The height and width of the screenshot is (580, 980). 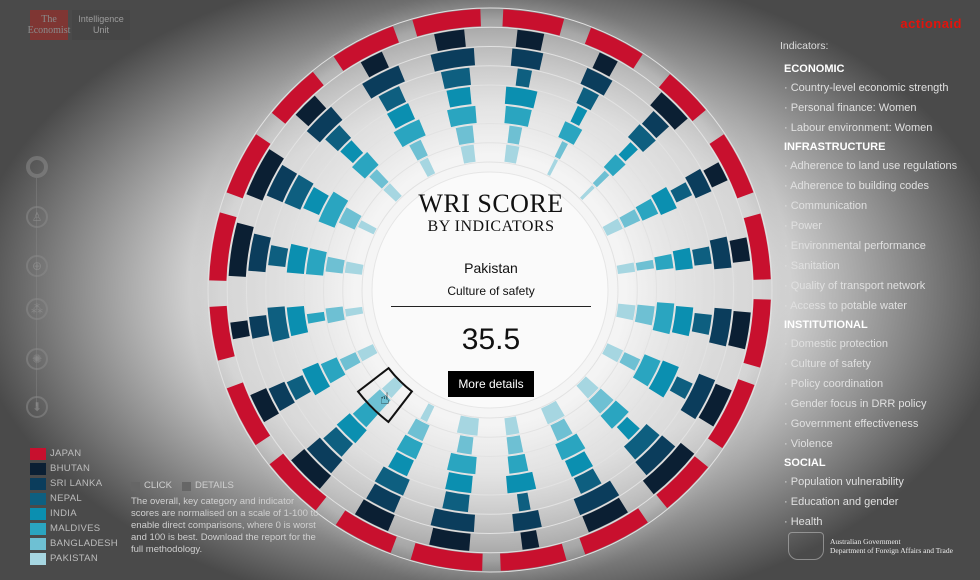 What do you see at coordinates (37, 407) in the screenshot?
I see `download-icon: ⬇` at bounding box center [37, 407].